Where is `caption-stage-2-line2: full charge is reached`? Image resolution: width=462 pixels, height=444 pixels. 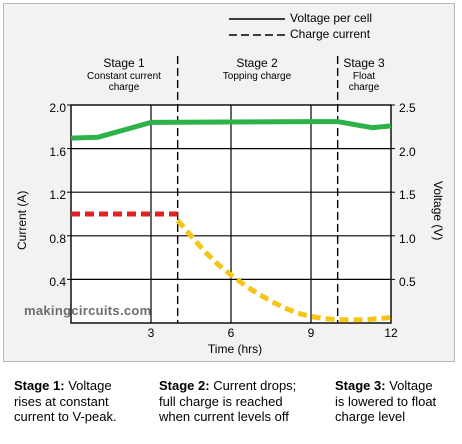 caption-stage-2-line2: full charge is reached is located at coordinates (221, 401).